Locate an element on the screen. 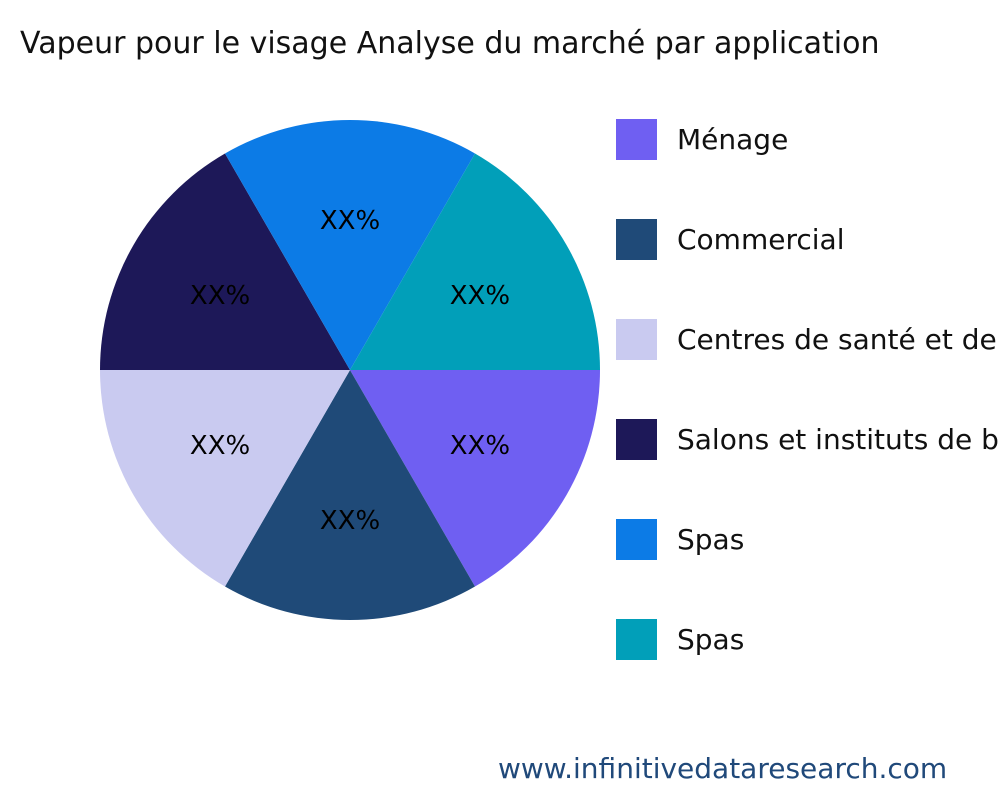 This screenshot has width=1000, height=800. legend-item: Centres de santé et de is located at coordinates (806, 339).